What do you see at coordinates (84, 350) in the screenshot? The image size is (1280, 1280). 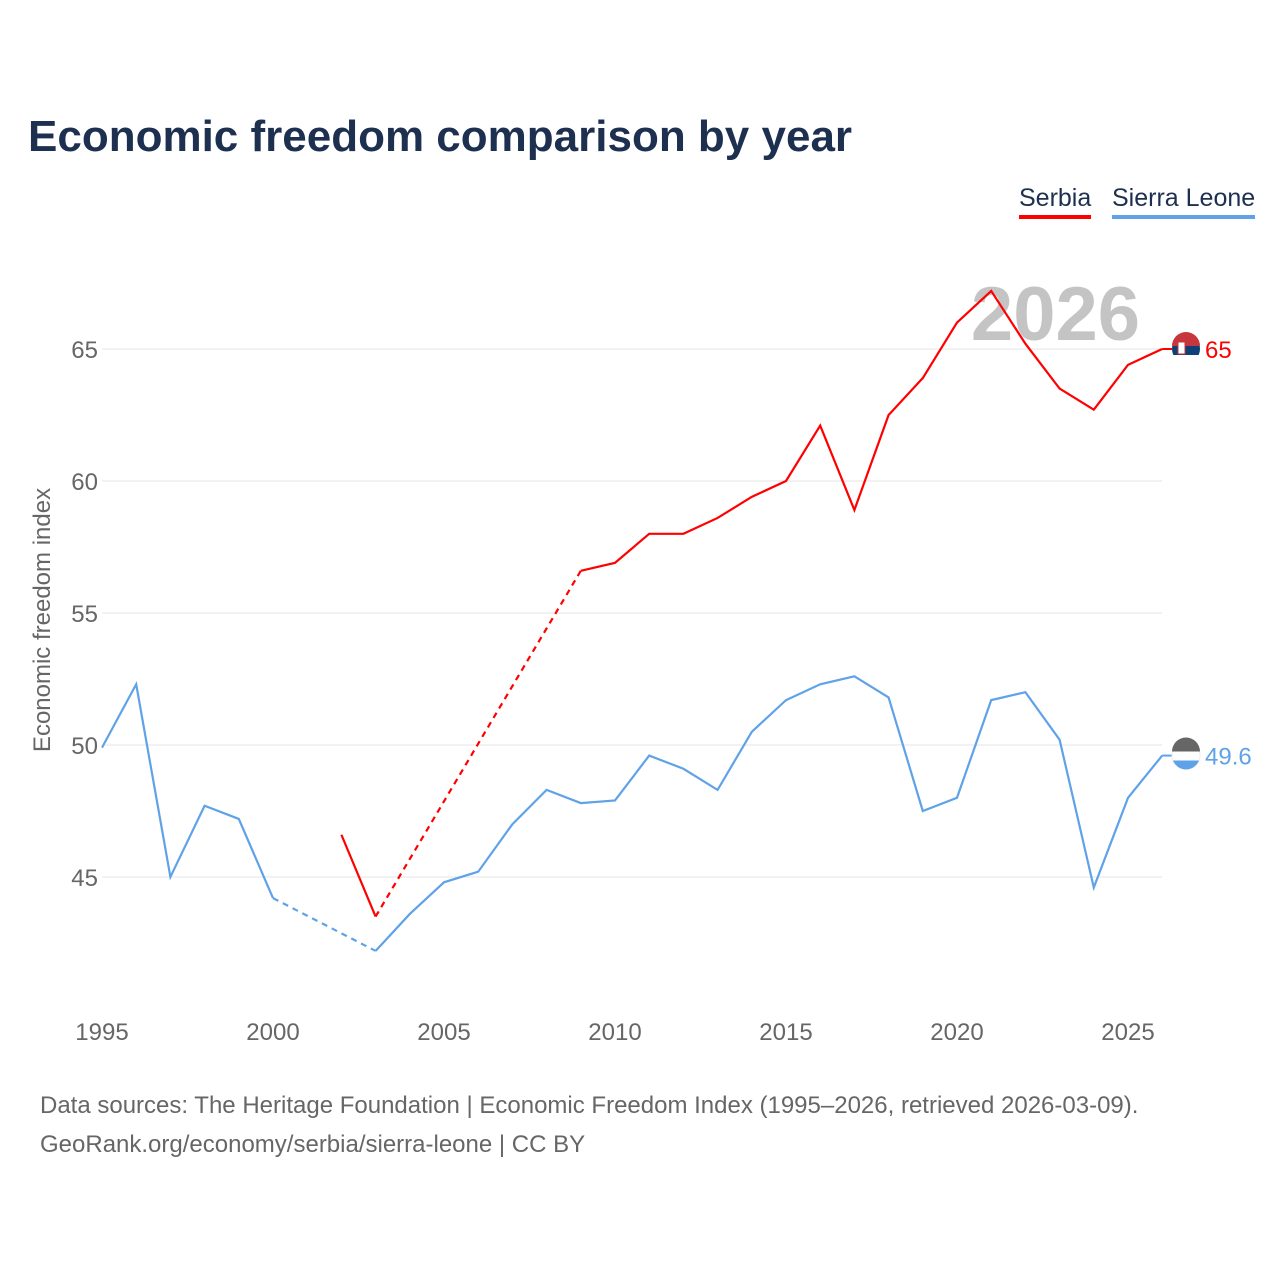 I see `y-tick-label: 65` at bounding box center [84, 350].